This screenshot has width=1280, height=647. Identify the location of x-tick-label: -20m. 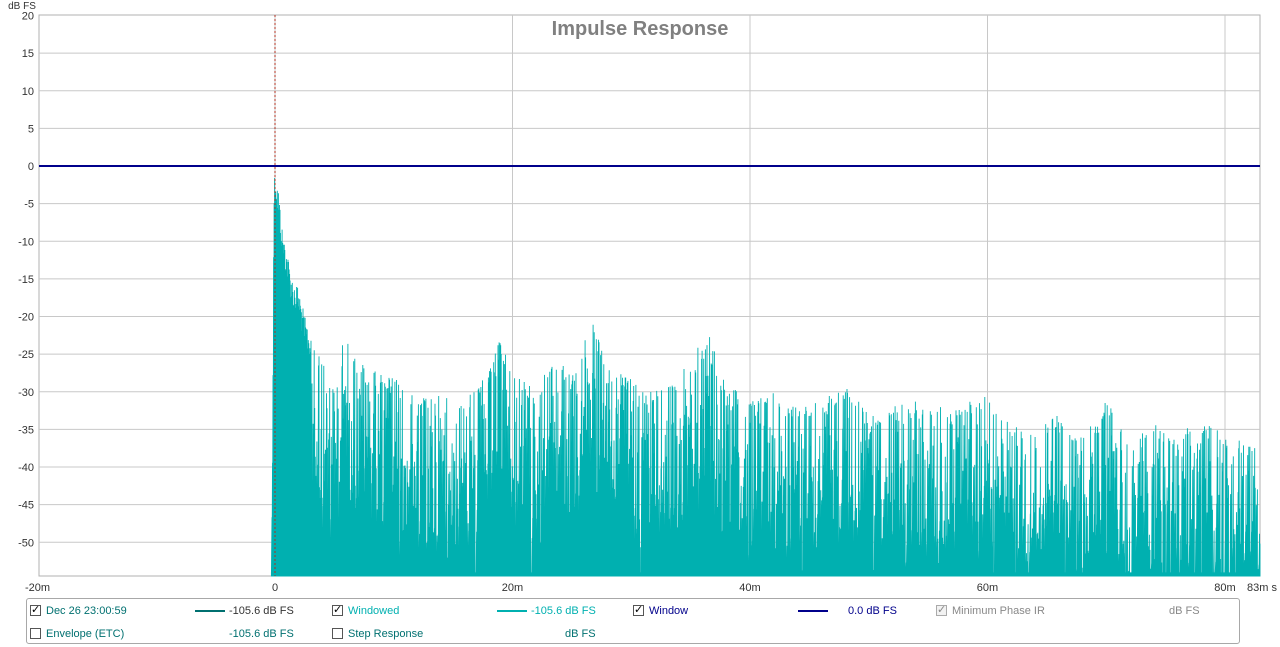
(37, 588).